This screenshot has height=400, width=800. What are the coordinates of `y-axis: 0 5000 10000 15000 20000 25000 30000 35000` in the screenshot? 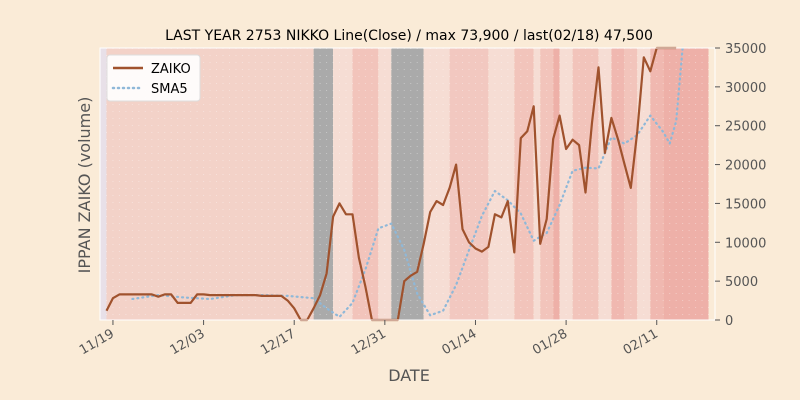 It's located at (740, 185).